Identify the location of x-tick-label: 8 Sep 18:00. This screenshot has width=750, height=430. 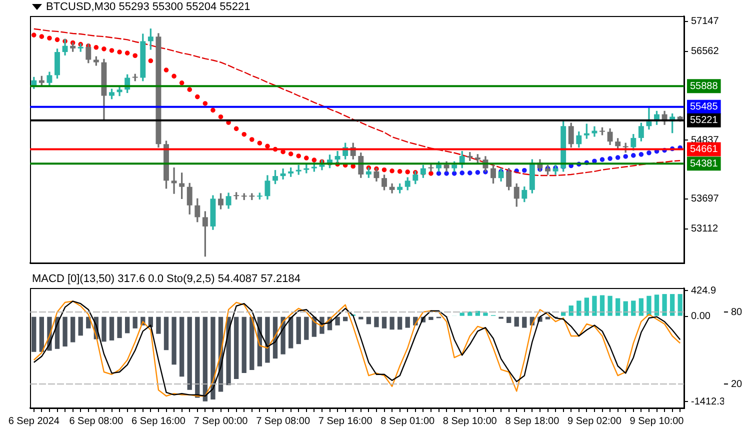
(532, 421).